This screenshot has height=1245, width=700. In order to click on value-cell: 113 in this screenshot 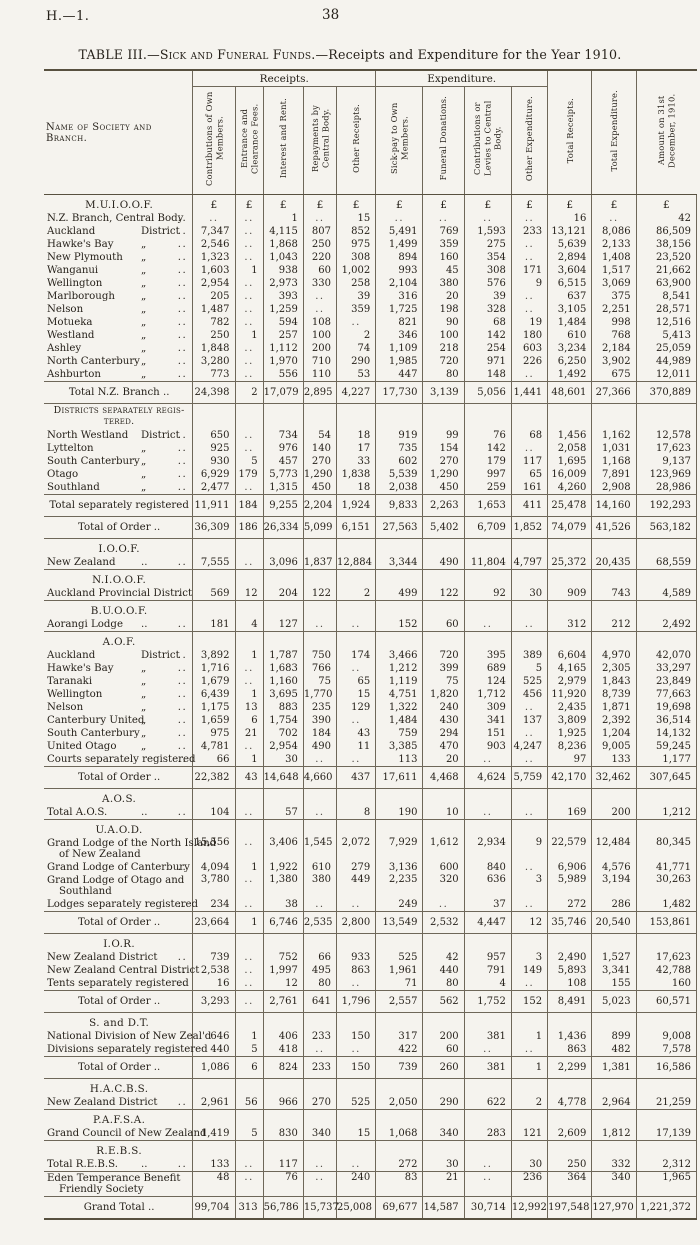, I will do `click(399, 759)`.